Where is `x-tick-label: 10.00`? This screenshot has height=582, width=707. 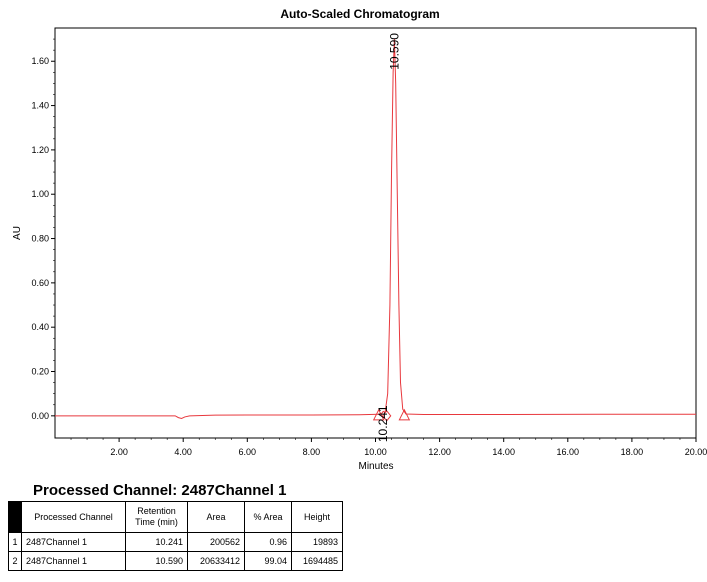 x-tick-label: 10.00 is located at coordinates (375, 452).